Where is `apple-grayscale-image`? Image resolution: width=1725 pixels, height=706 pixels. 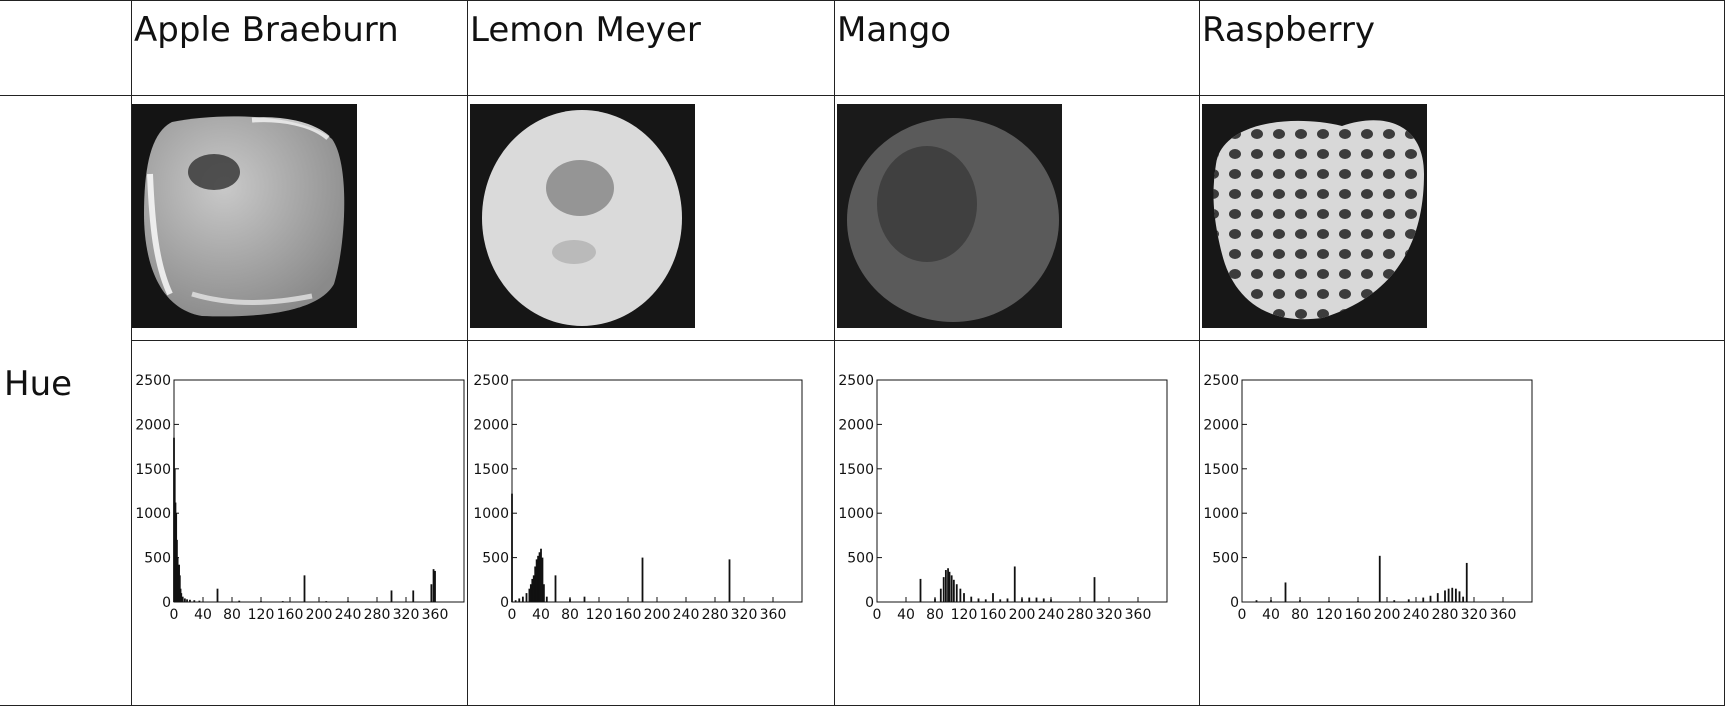
apple-grayscale-image is located at coordinates (244, 216).